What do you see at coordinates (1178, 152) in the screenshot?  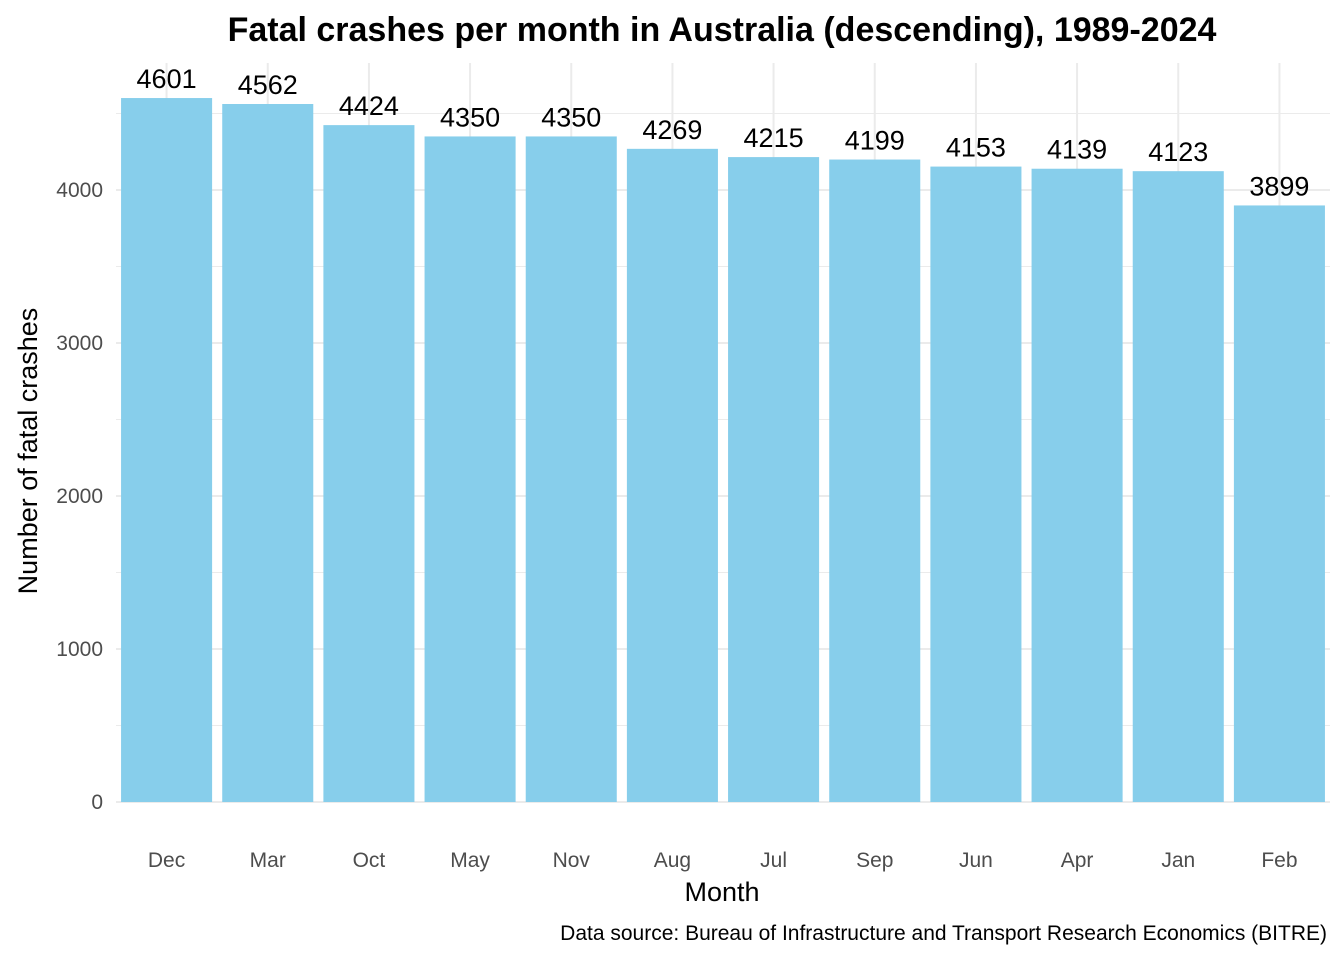 I see `data-label-jan: 4123` at bounding box center [1178, 152].